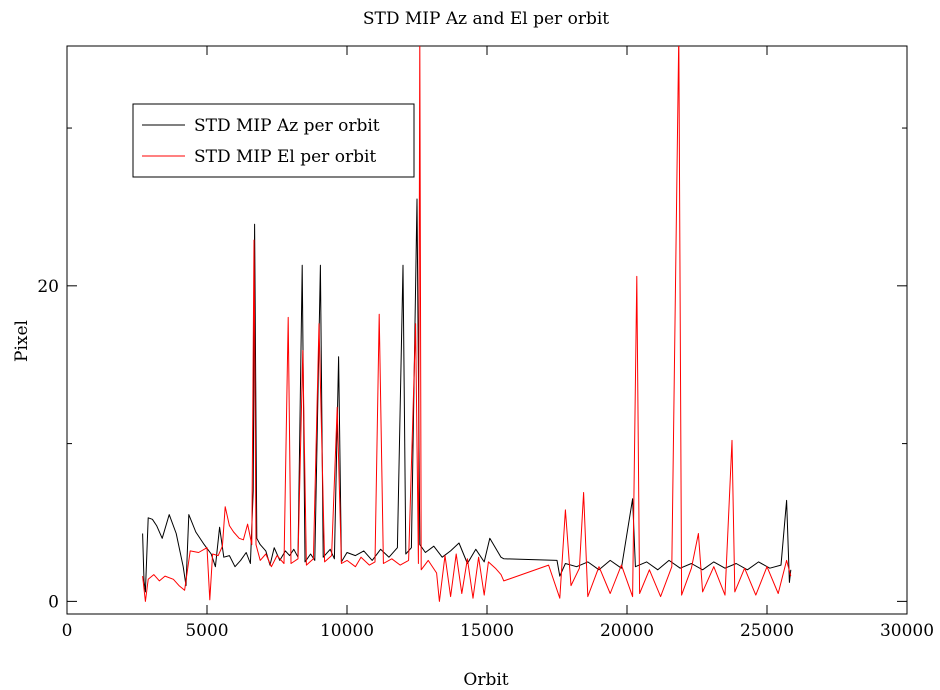 Image resolution: width=940 pixels, height=690 pixels. What do you see at coordinates (22, 341) in the screenshot?
I see `y-axis-label: Pixel` at bounding box center [22, 341].